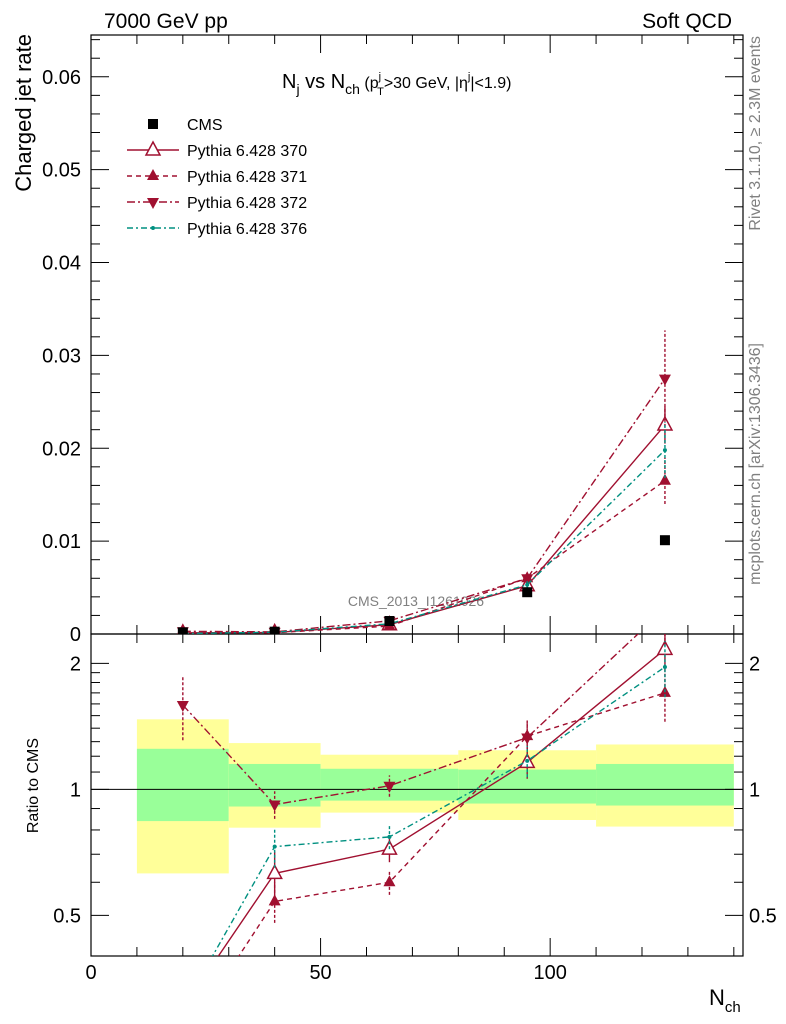 This screenshot has height=1024, width=786. I want to click on ratio-ytick-label-right: 0.5, so click(763, 916).